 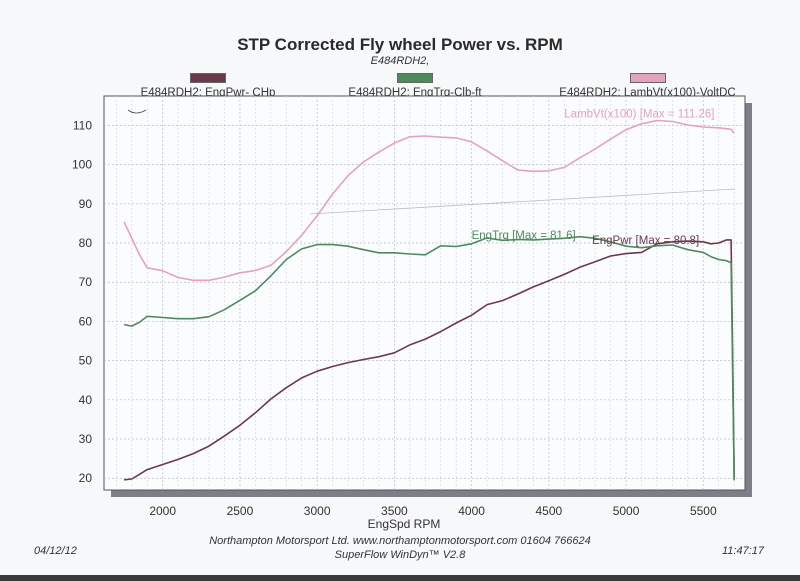 What do you see at coordinates (400, 555) in the screenshot?
I see `footer-software: SuperFlow WinDyn™ V2.8` at bounding box center [400, 555].